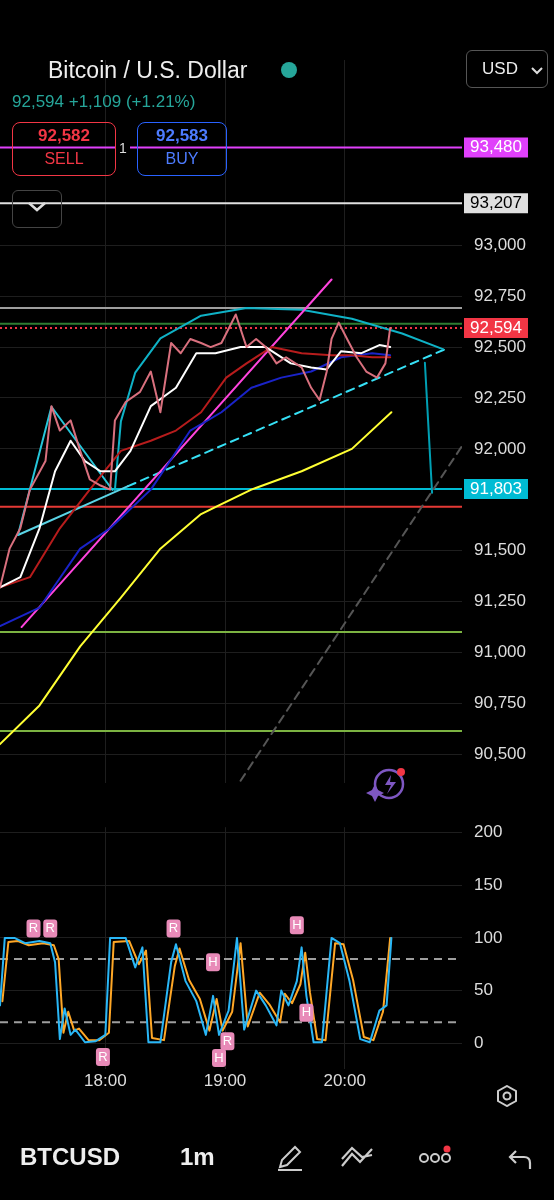 The height and width of the screenshot is (1200, 554). I want to click on y-tick-label: 50, so click(483, 990).